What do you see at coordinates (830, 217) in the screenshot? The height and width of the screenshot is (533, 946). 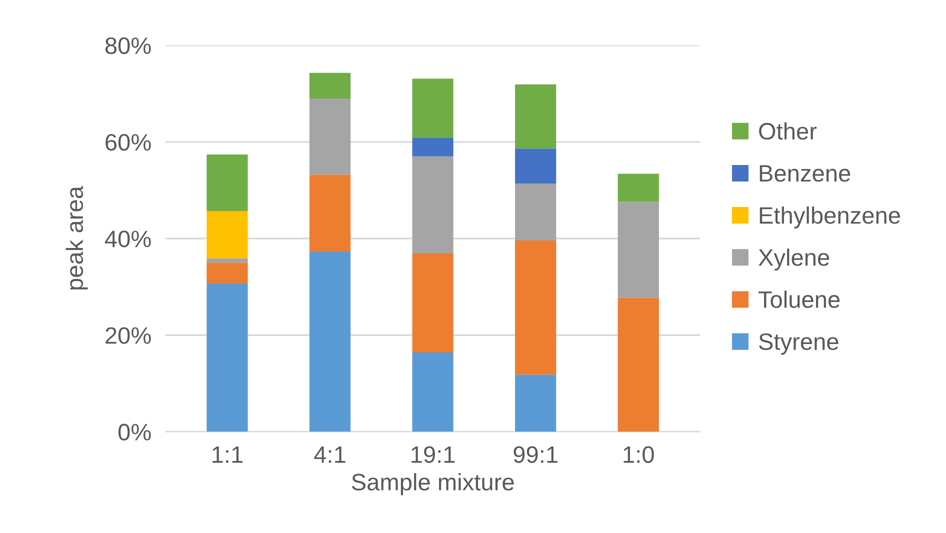 I see `legend-label: Ethylbenzene` at bounding box center [830, 217].